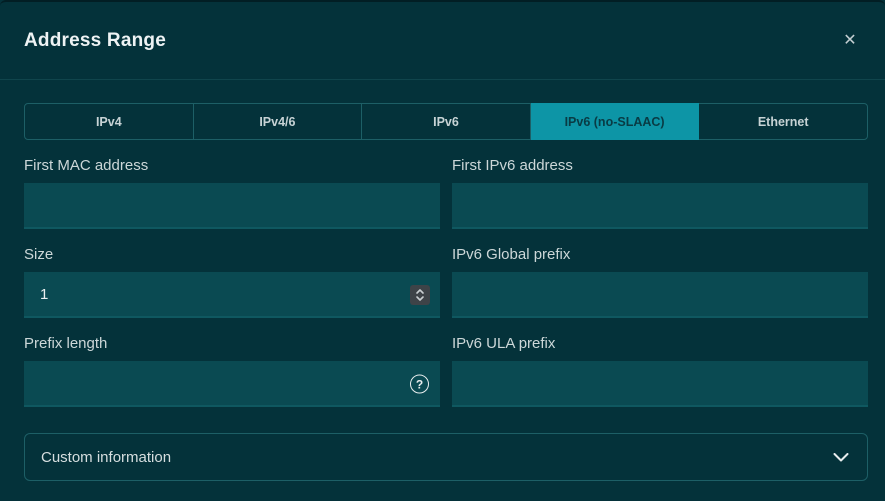 The width and height of the screenshot is (885, 501). I want to click on field-prefix-length: Prefix length ?, so click(232, 371).